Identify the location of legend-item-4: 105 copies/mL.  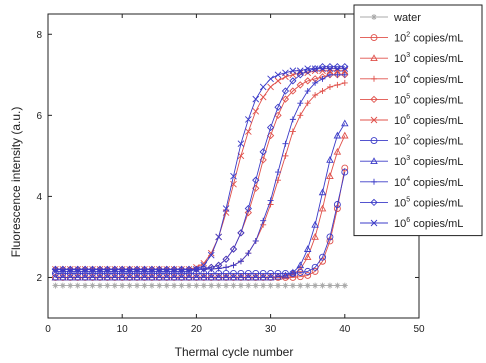
(411, 99).